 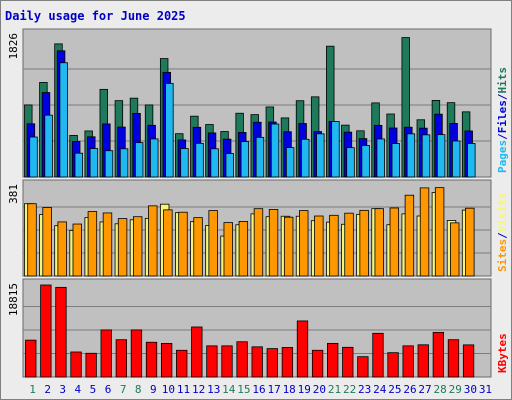 What do you see at coordinates (502, 213) in the screenshot?
I see `legend-entry: Visits` at bounding box center [502, 213].